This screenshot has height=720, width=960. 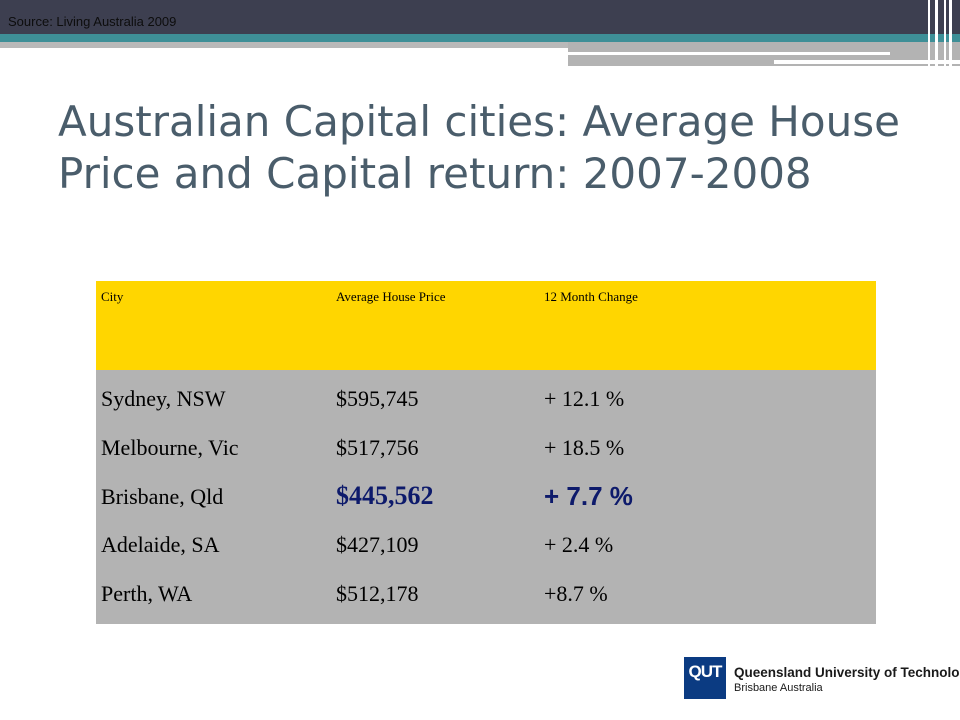 What do you see at coordinates (377, 594) in the screenshot?
I see `price-cell: $512,178` at bounding box center [377, 594].